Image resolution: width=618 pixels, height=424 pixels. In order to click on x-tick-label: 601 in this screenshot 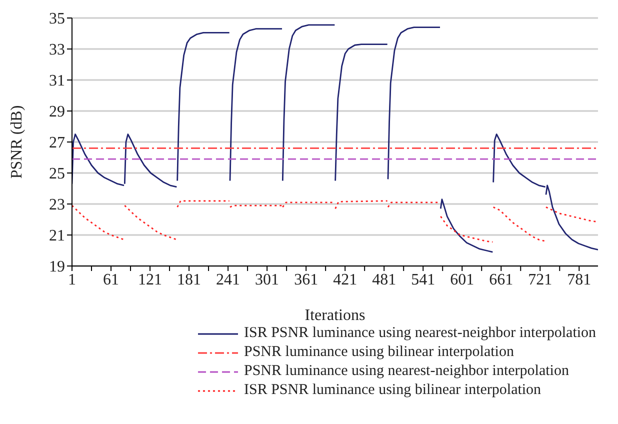, I will do `click(462, 279)`.